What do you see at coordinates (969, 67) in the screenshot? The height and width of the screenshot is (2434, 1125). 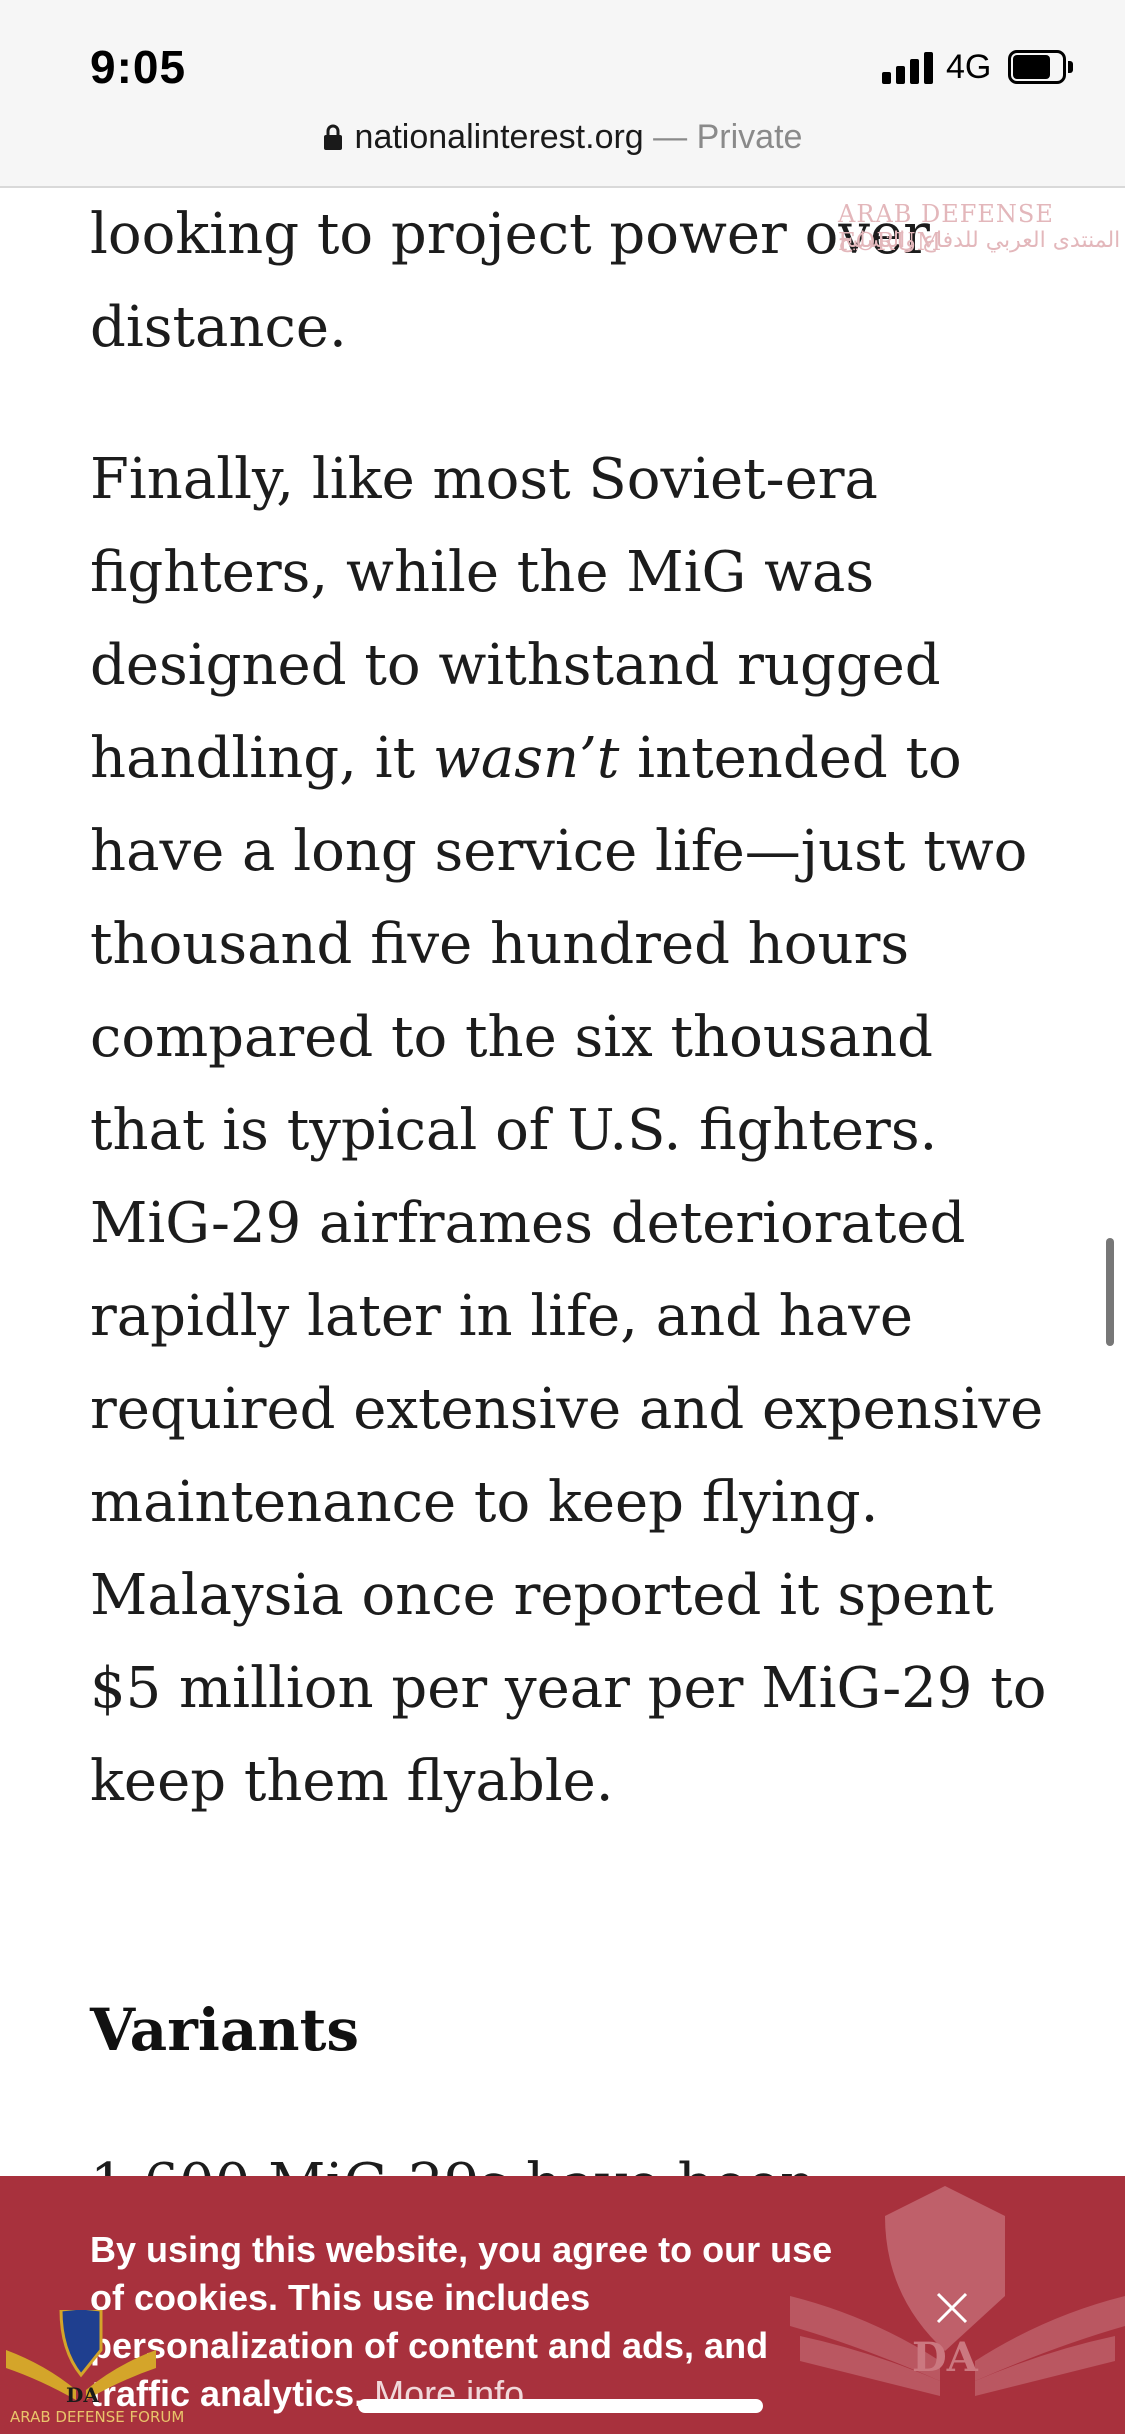 I see `network-type: 4G` at bounding box center [969, 67].